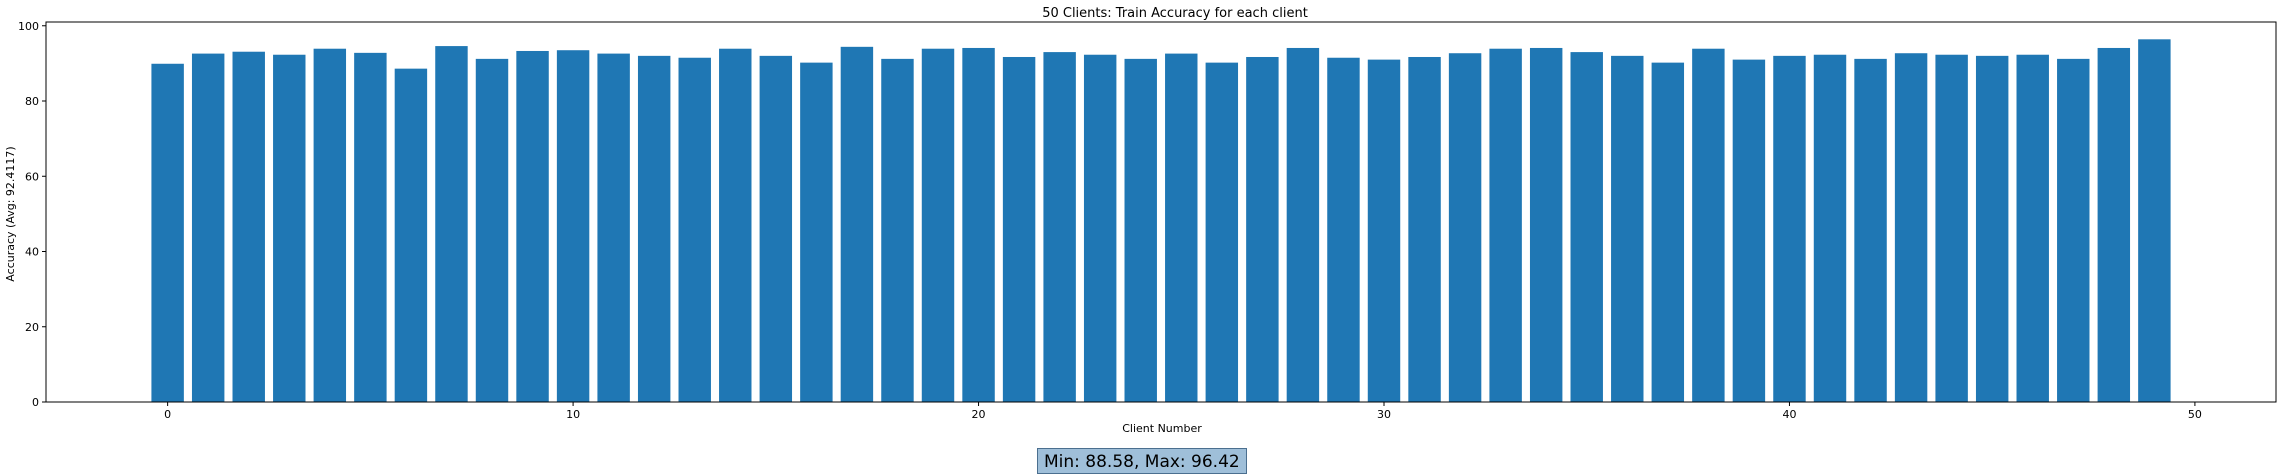 Image resolution: width=2286 pixels, height=476 pixels. I want to click on y-tick-label: 40, so click(32, 252).